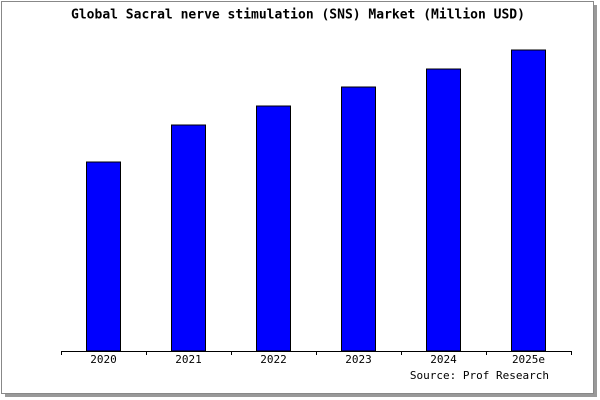 The width and height of the screenshot is (600, 400). What do you see at coordinates (273, 359) in the screenshot?
I see `x-tick-label: 2022` at bounding box center [273, 359].